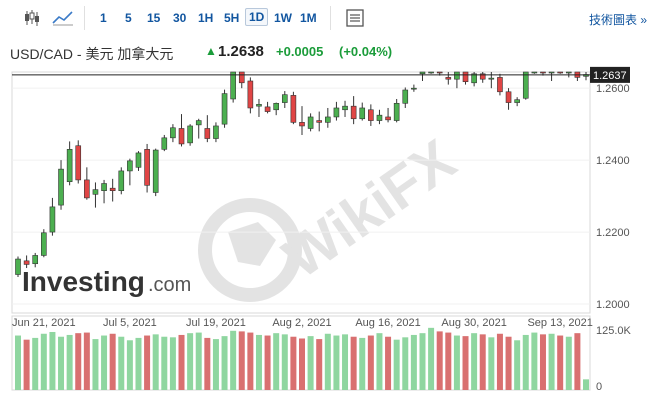 This screenshot has height=411, width=657. Describe the element at coordinates (44, 323) in the screenshot. I see `x-tick-label: Jun 21, 2021` at that location.